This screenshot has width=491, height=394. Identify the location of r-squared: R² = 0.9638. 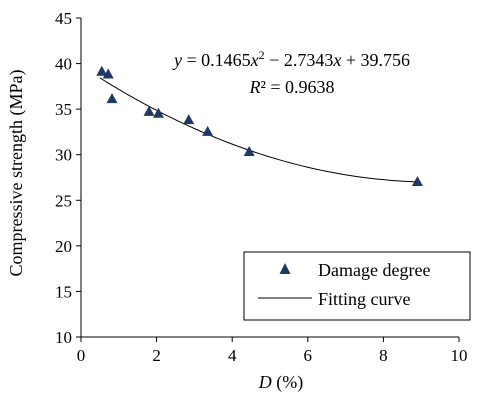
(291, 87).